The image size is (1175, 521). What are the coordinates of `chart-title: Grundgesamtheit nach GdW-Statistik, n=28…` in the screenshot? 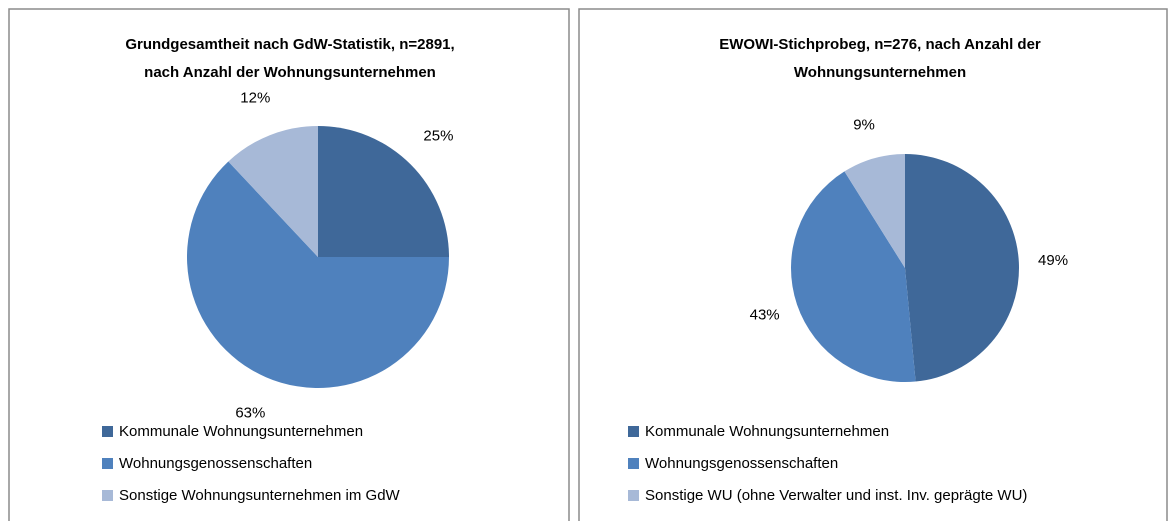 It's located at (289, 44).